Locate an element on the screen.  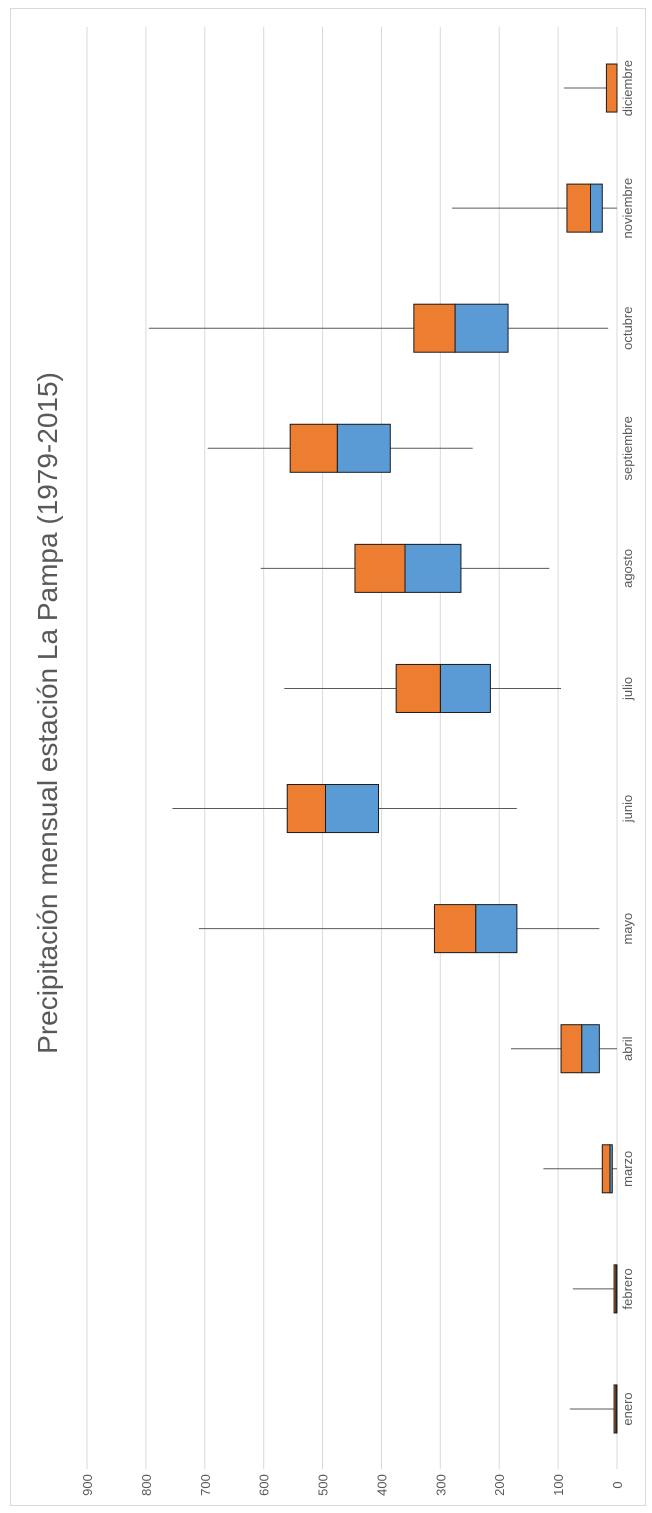
box-group-abril is located at coordinates (564, 1049).